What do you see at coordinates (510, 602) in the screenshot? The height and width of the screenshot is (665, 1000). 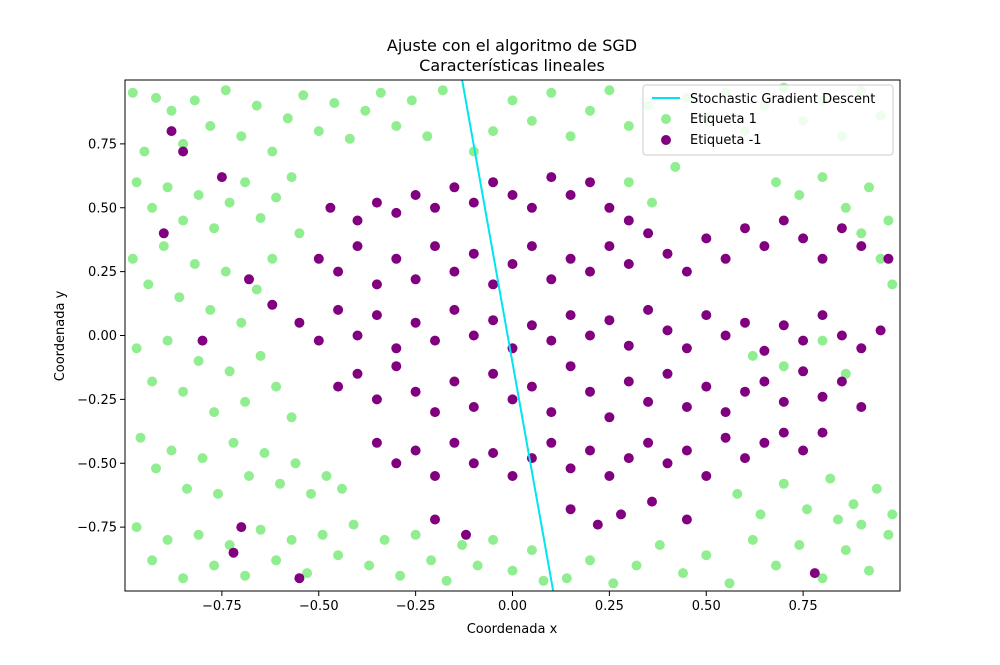 I see `x-axis-ticks: −0.75 −0.50 −0.25 0.00 0.25 0.50 0.75` at bounding box center [510, 602].